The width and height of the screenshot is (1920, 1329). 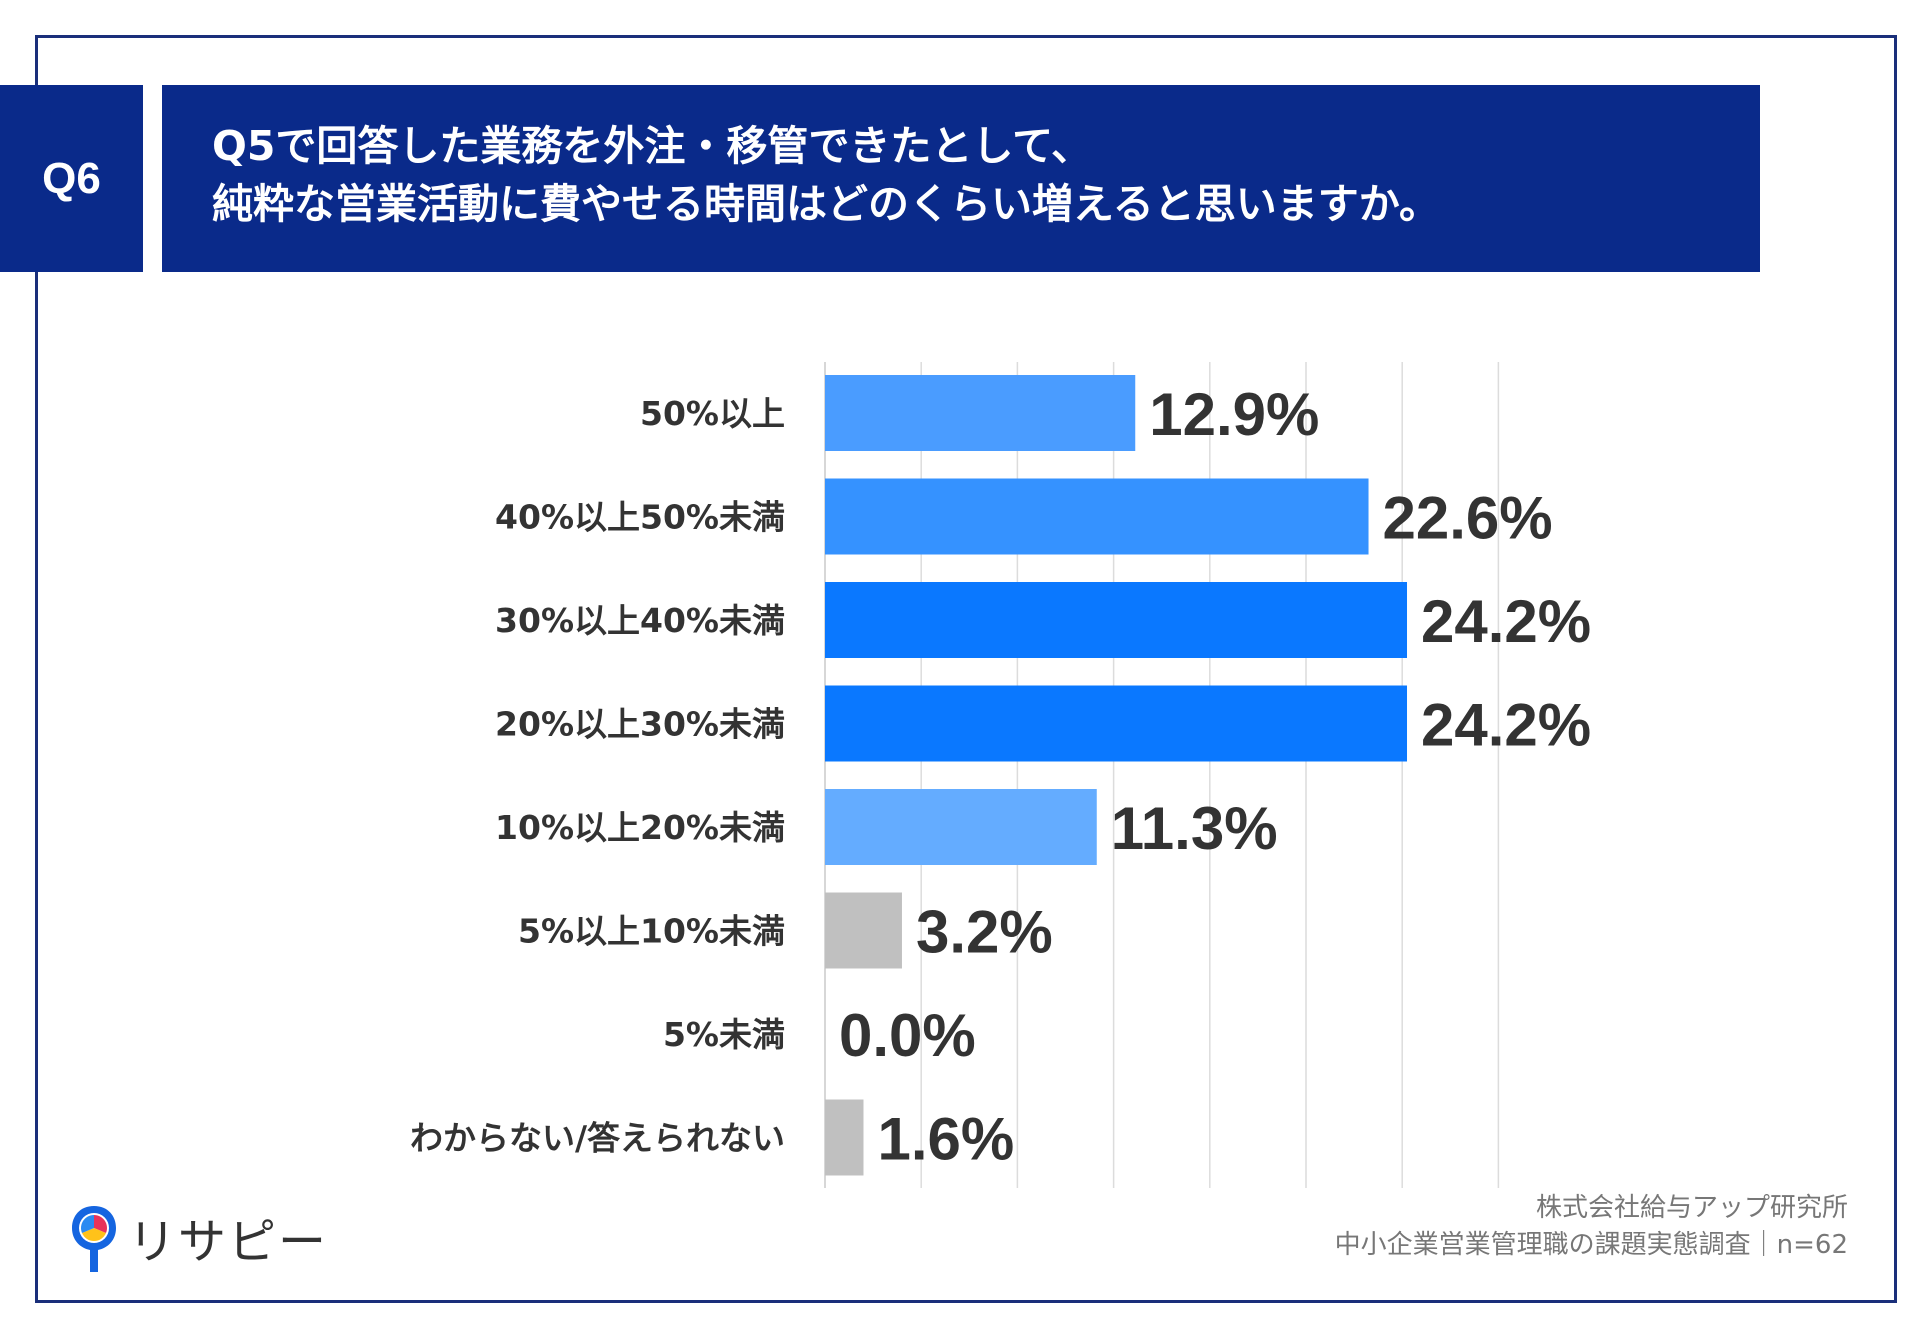 I want to click on category-label: 40%以上50%未満, so click(x=640, y=517).